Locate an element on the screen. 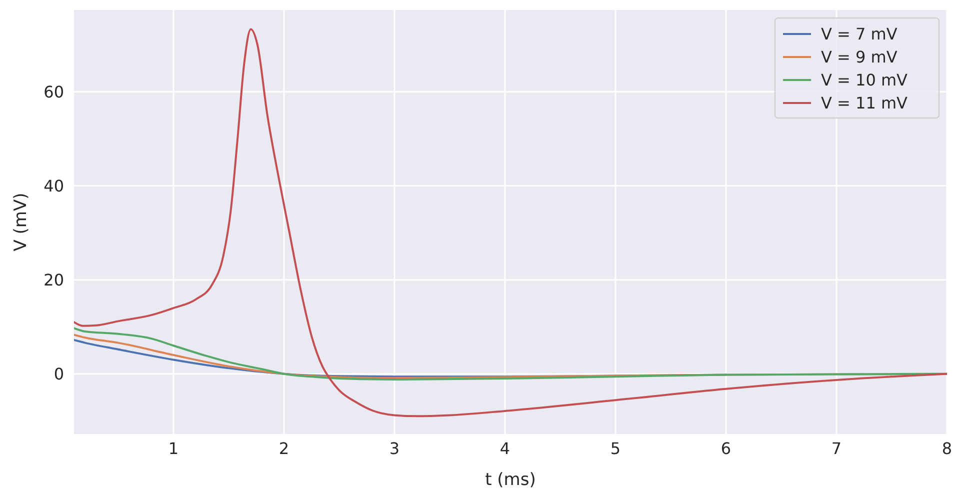 The width and height of the screenshot is (957, 493). y-tick-label: 60 is located at coordinates (54, 92).